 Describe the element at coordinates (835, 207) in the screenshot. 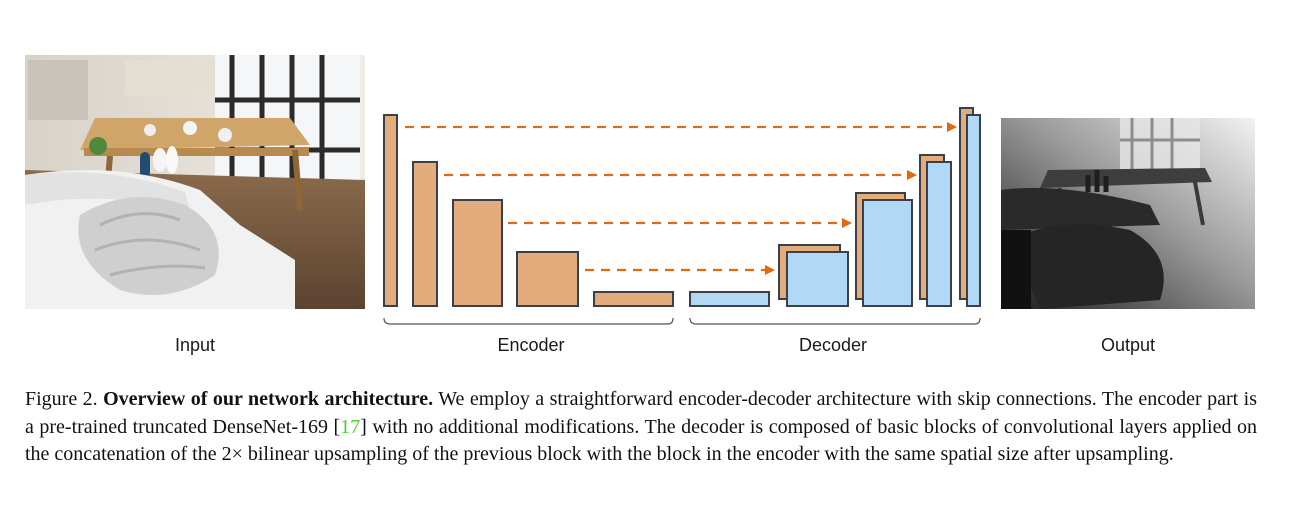

I see `decoder-blocks` at that location.